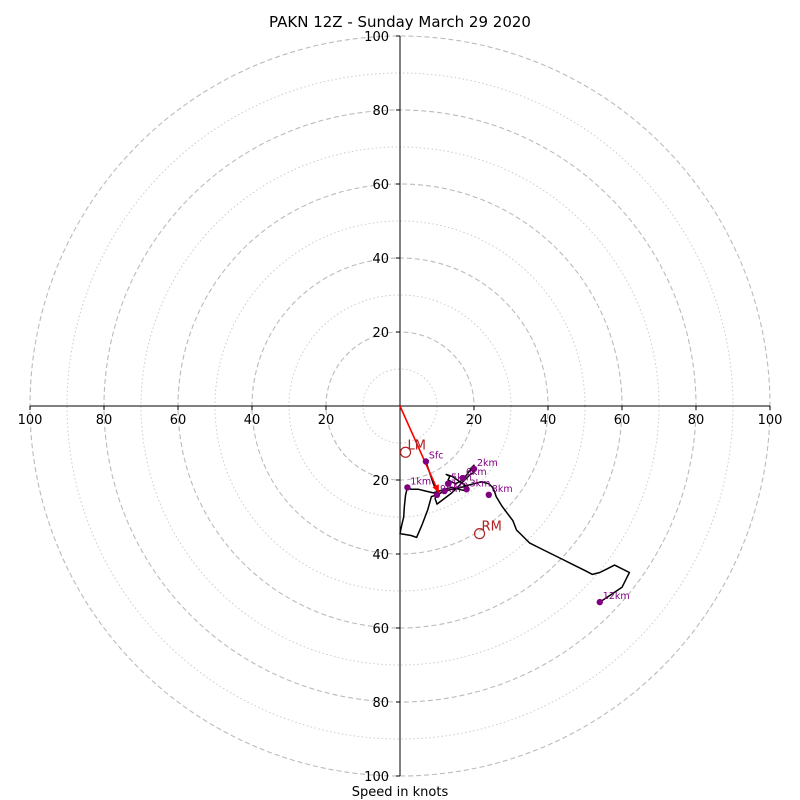 Image resolution: width=800 pixels, height=800 pixels. What do you see at coordinates (405, 452) in the screenshot?
I see `storm-motion-marker-lm` at bounding box center [405, 452].